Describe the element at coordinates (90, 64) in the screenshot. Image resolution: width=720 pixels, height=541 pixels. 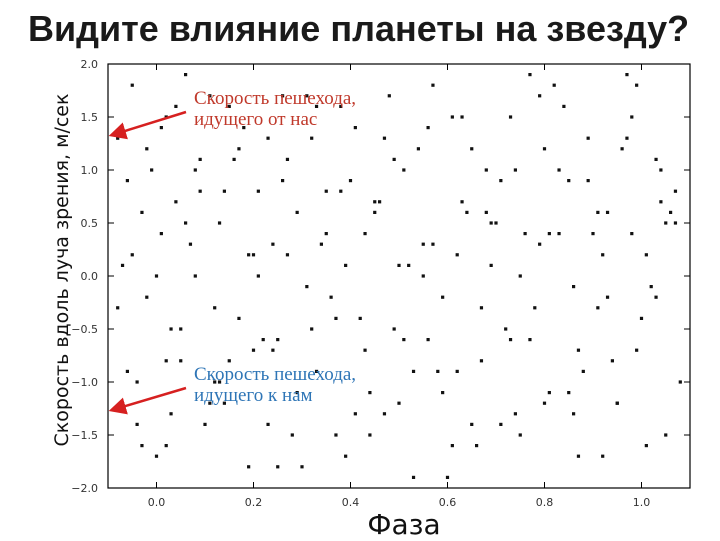
I see `y-tick-label: 2.0` at that location.